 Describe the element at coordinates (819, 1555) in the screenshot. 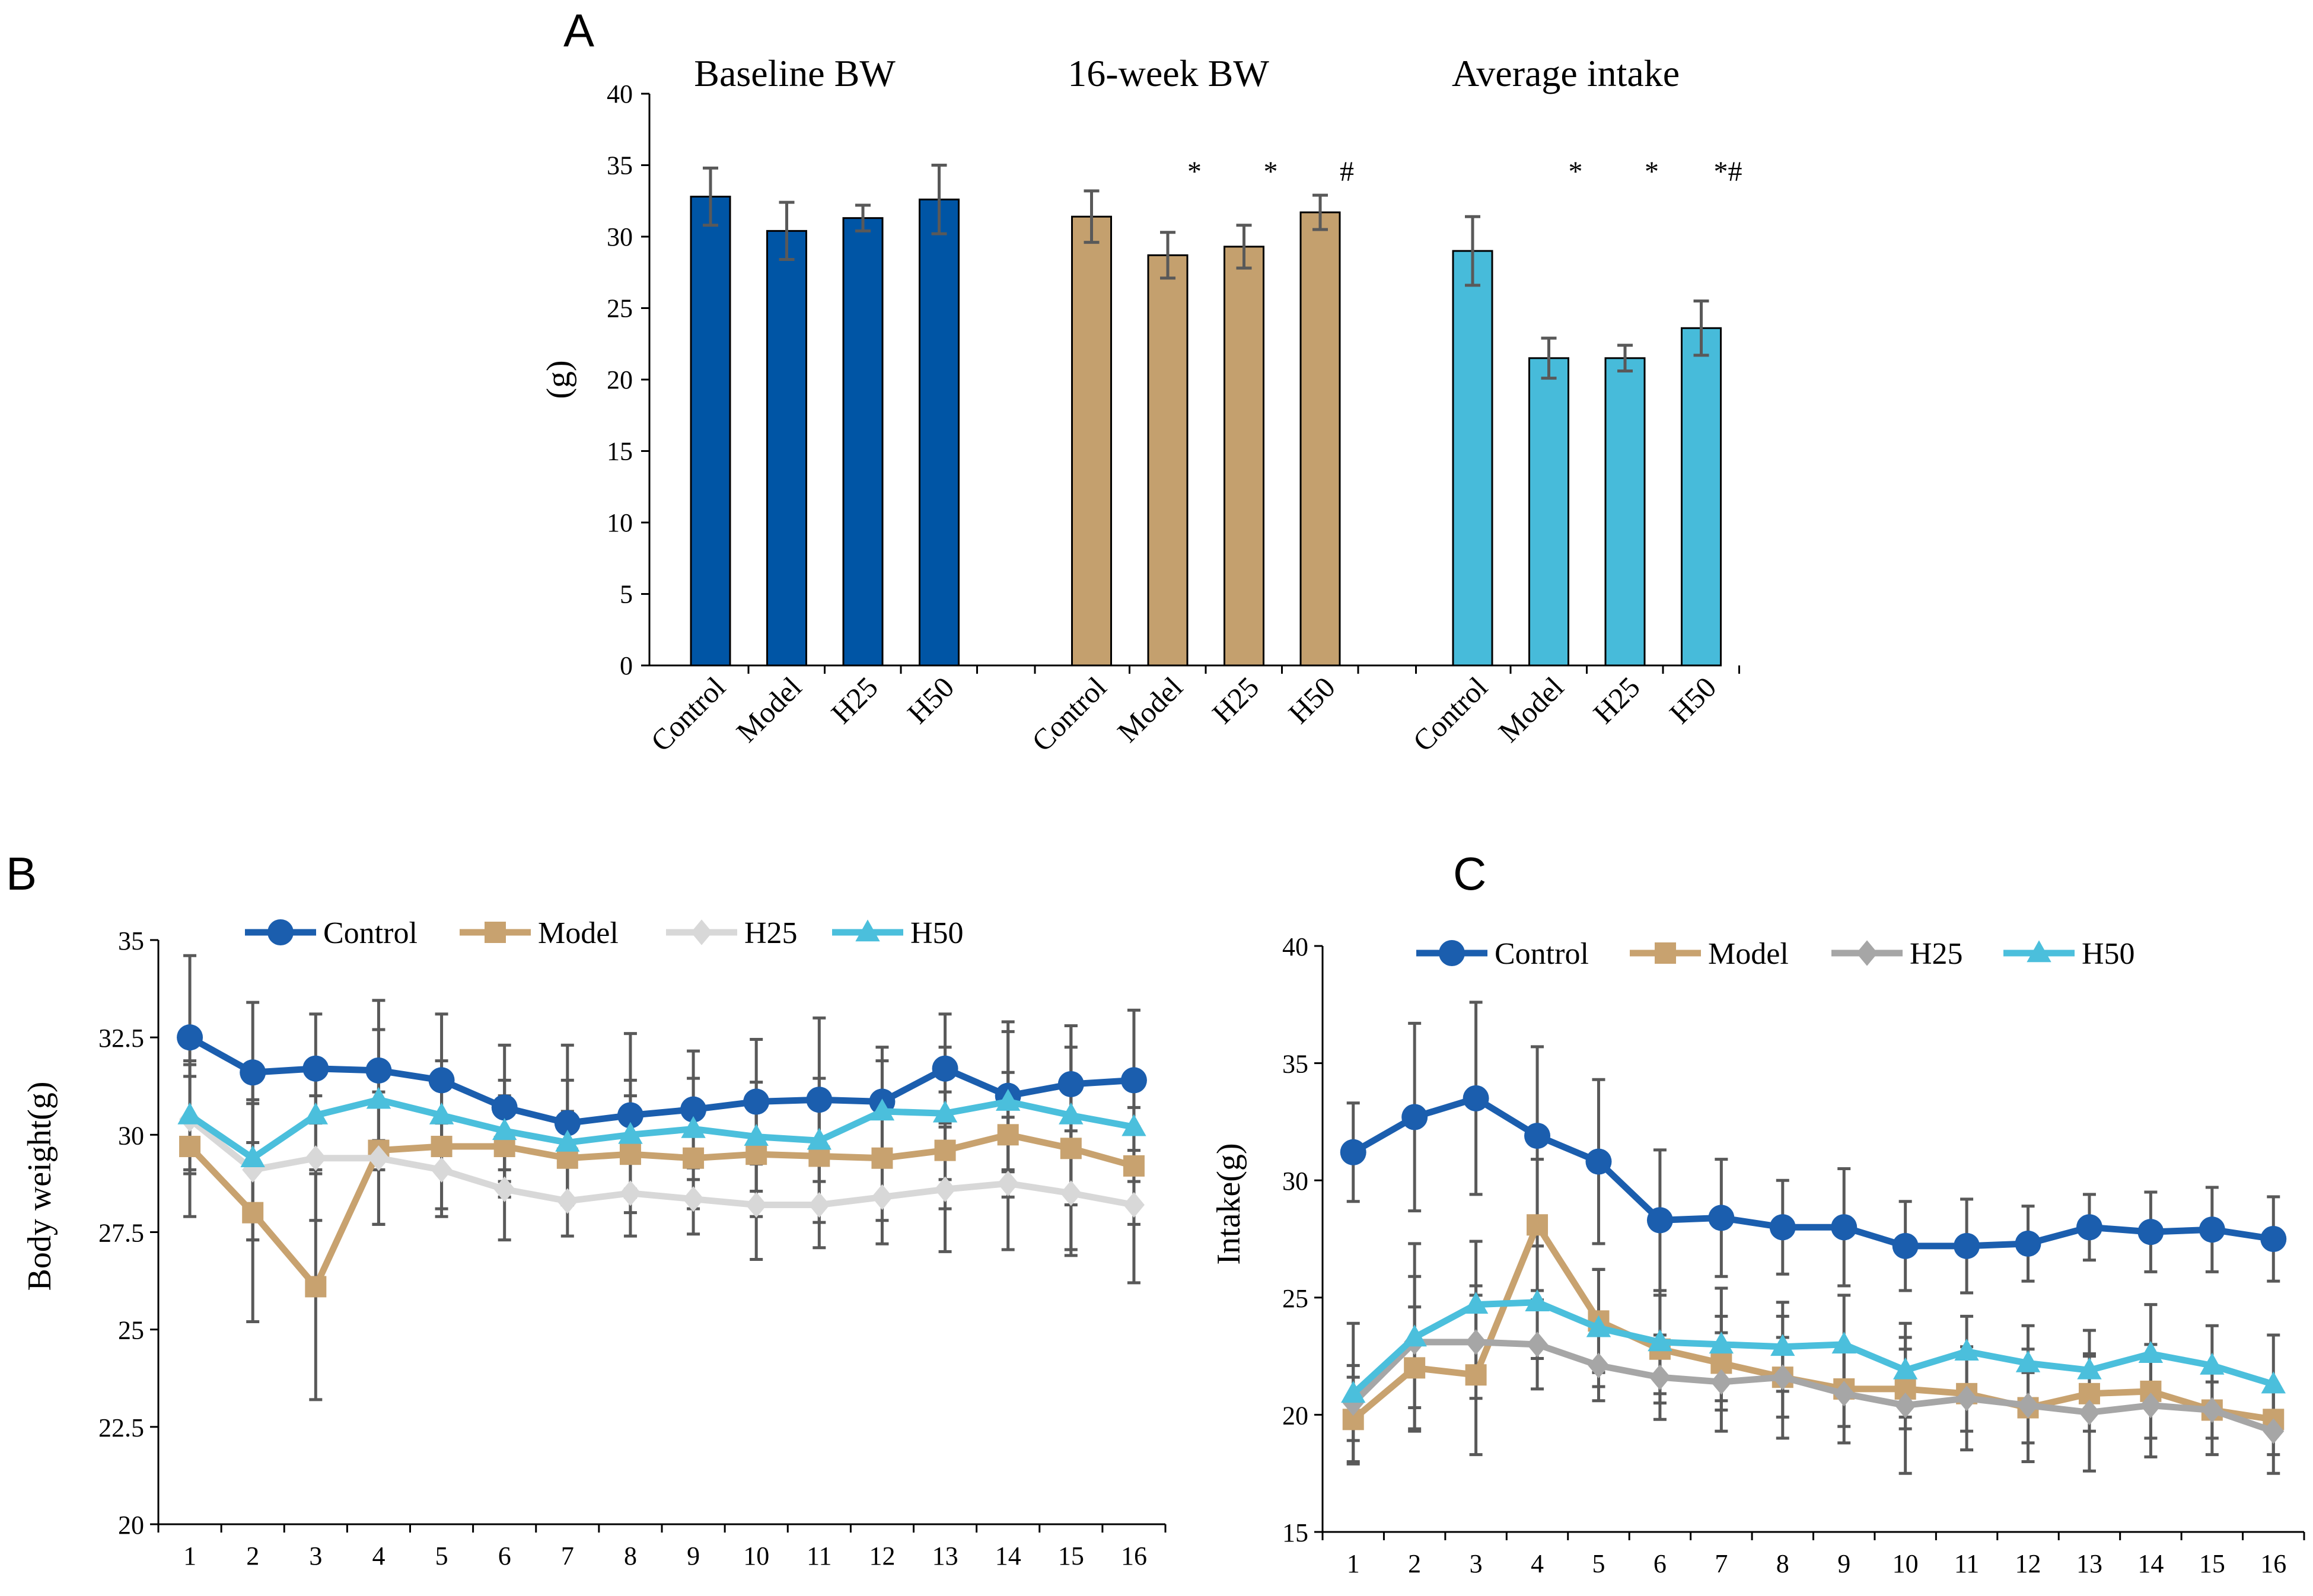

I see `panel-b-x-tick-label: 11` at that location.